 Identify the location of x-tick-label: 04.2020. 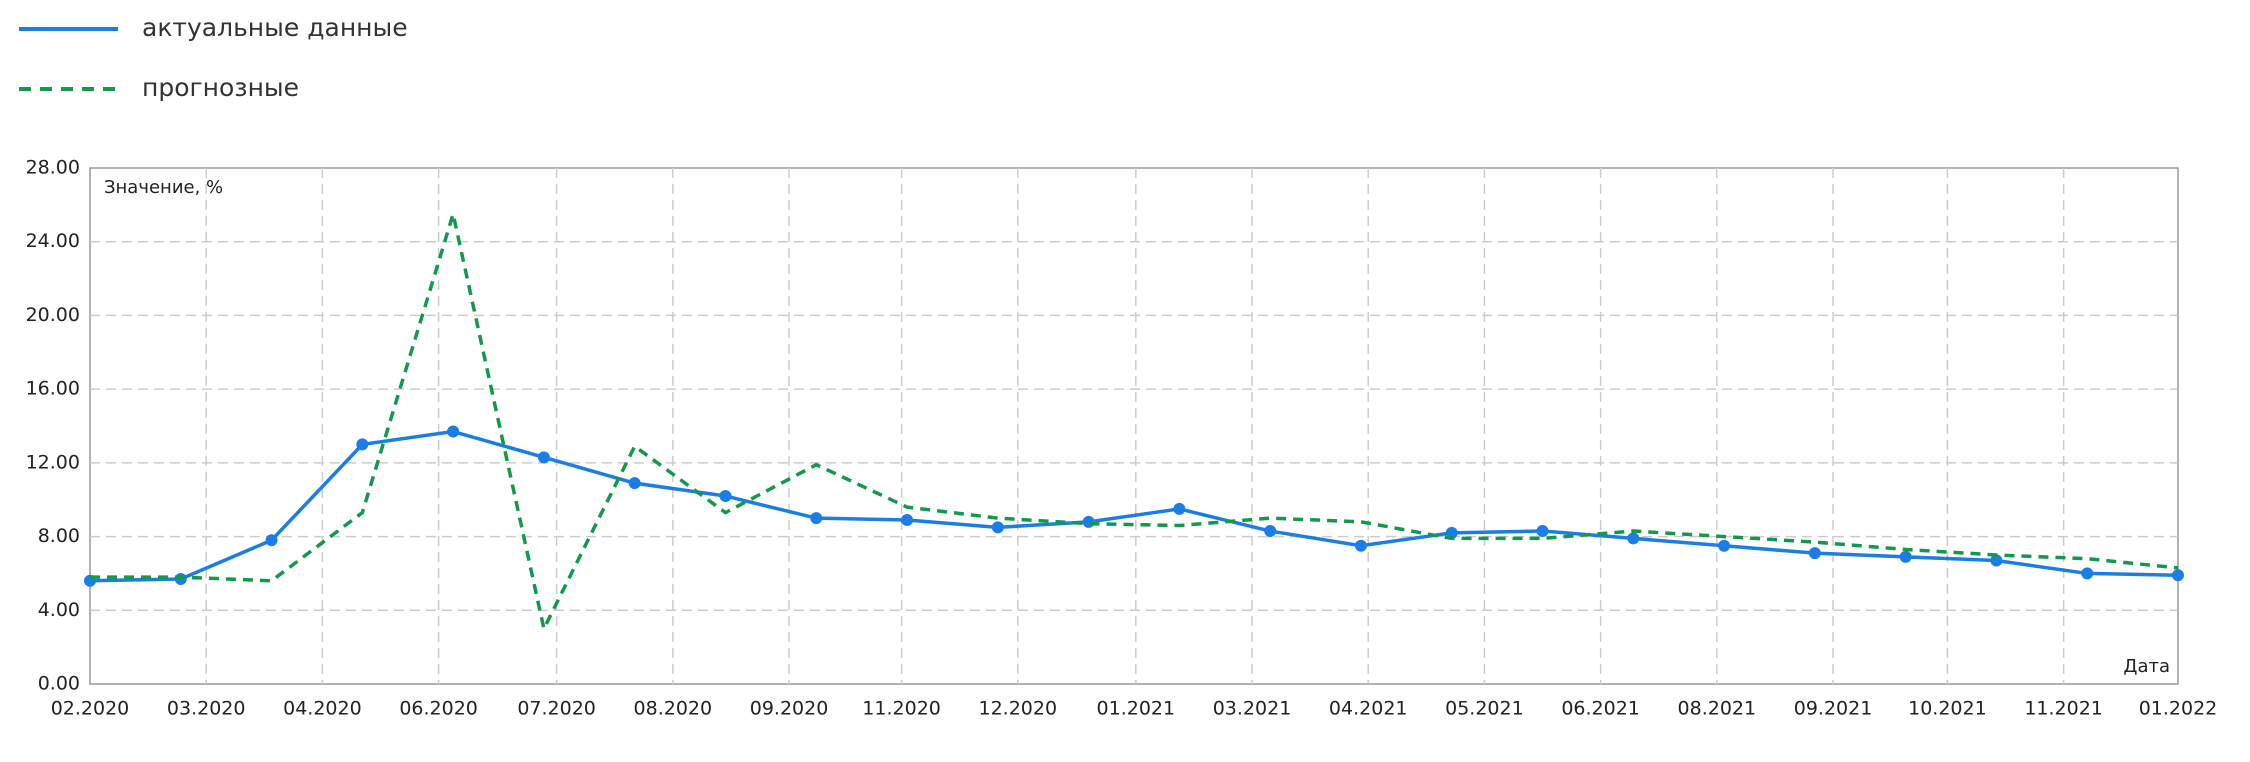
(322, 709).